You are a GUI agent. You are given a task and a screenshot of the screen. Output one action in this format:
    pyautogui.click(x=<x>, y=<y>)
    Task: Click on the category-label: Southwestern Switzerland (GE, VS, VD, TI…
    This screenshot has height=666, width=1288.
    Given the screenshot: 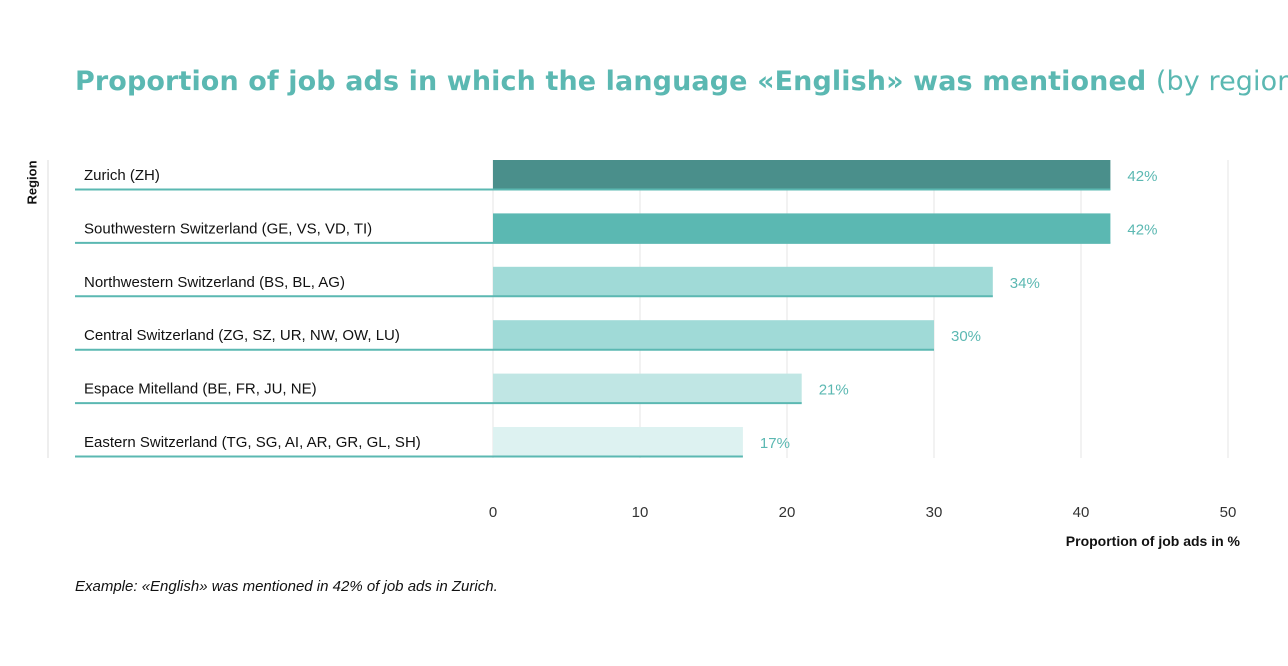 What is the action you would take?
    pyautogui.click(x=228, y=228)
    